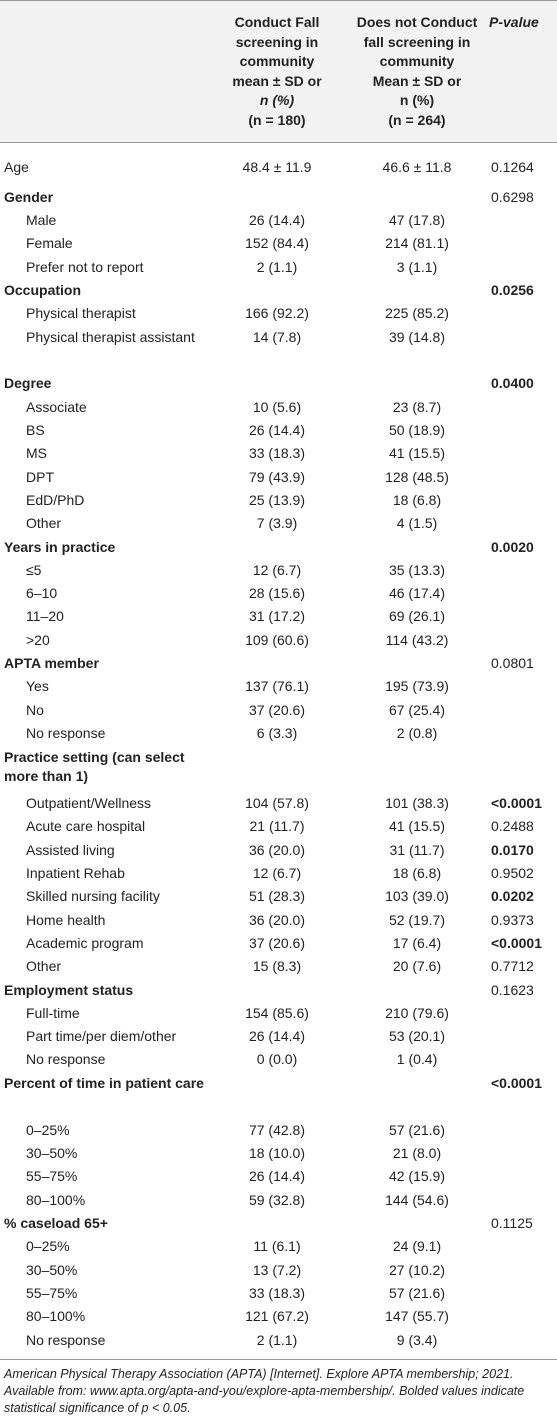 The height and width of the screenshot is (1417, 557). I want to click on row-label: Yes, so click(37, 686).